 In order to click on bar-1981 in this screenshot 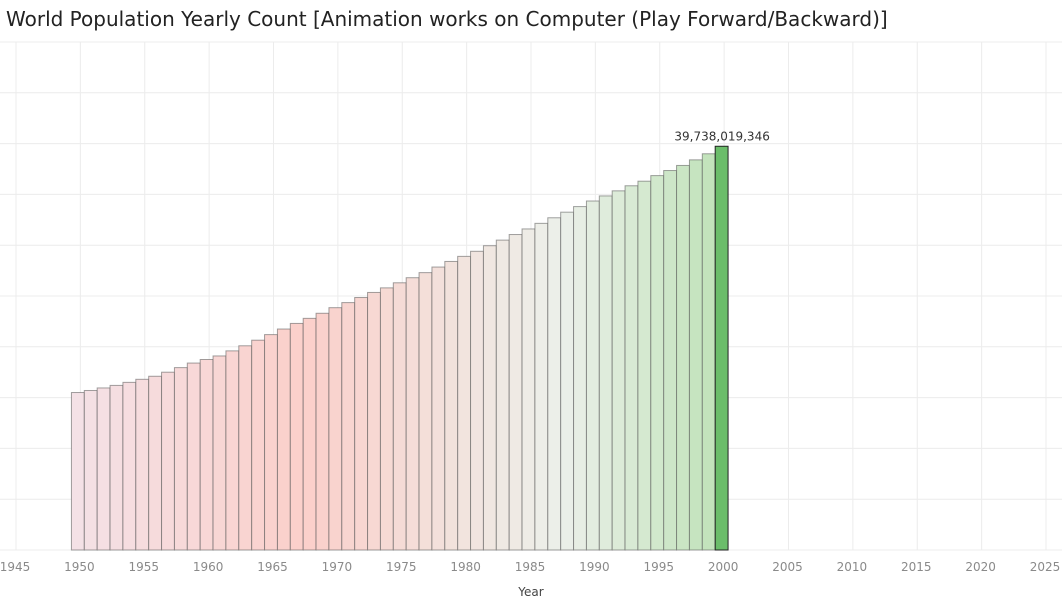, I will do `click(477, 400)`.